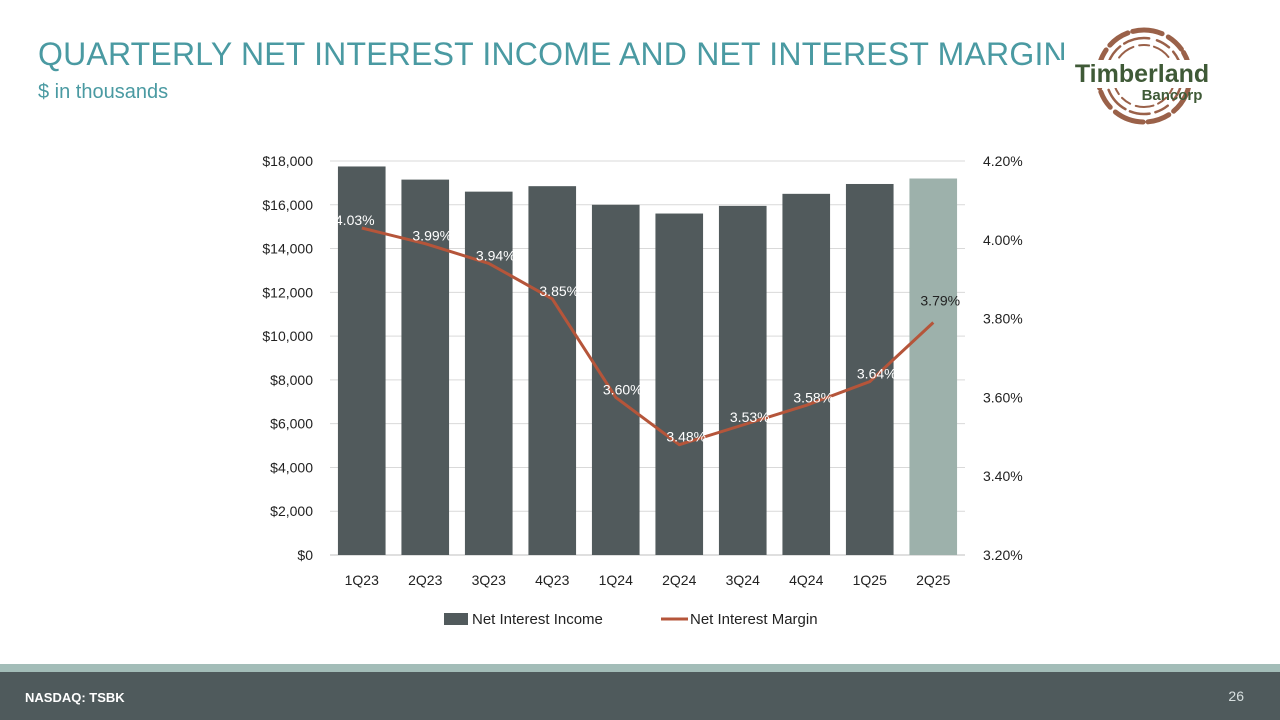  Describe the element at coordinates (616, 580) in the screenshot. I see `x-tick-label: 1Q24` at that location.